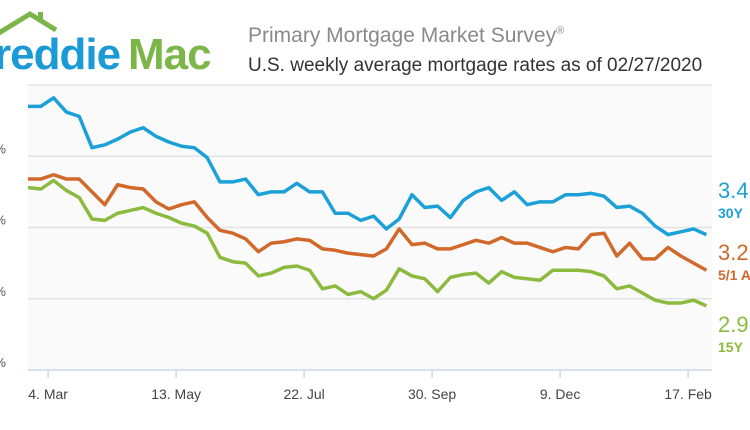 The height and width of the screenshot is (430, 750). What do you see at coordinates (733, 324) in the screenshot?
I see `end-value-label: 2.9` at bounding box center [733, 324].